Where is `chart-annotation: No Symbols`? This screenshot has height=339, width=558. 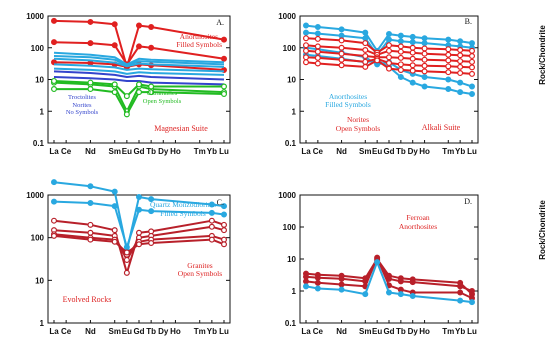 chart-annotation: No Symbols is located at coordinates (82, 112).